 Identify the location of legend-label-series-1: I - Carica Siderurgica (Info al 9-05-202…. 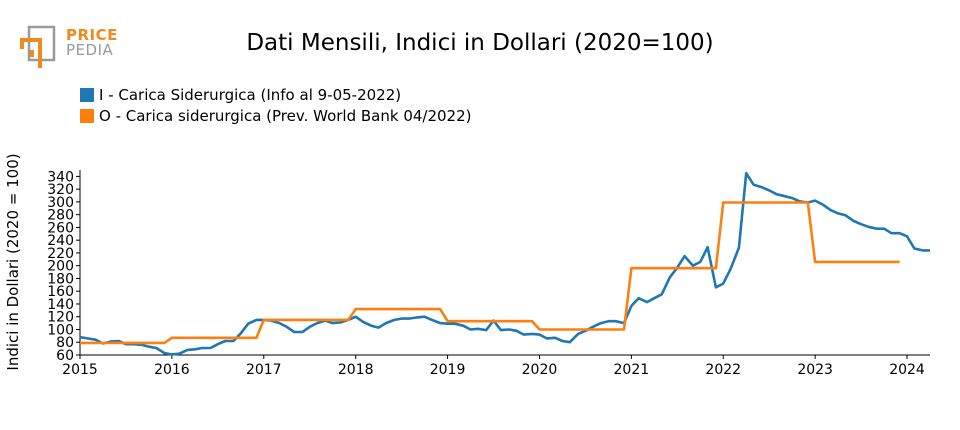
(250, 94).